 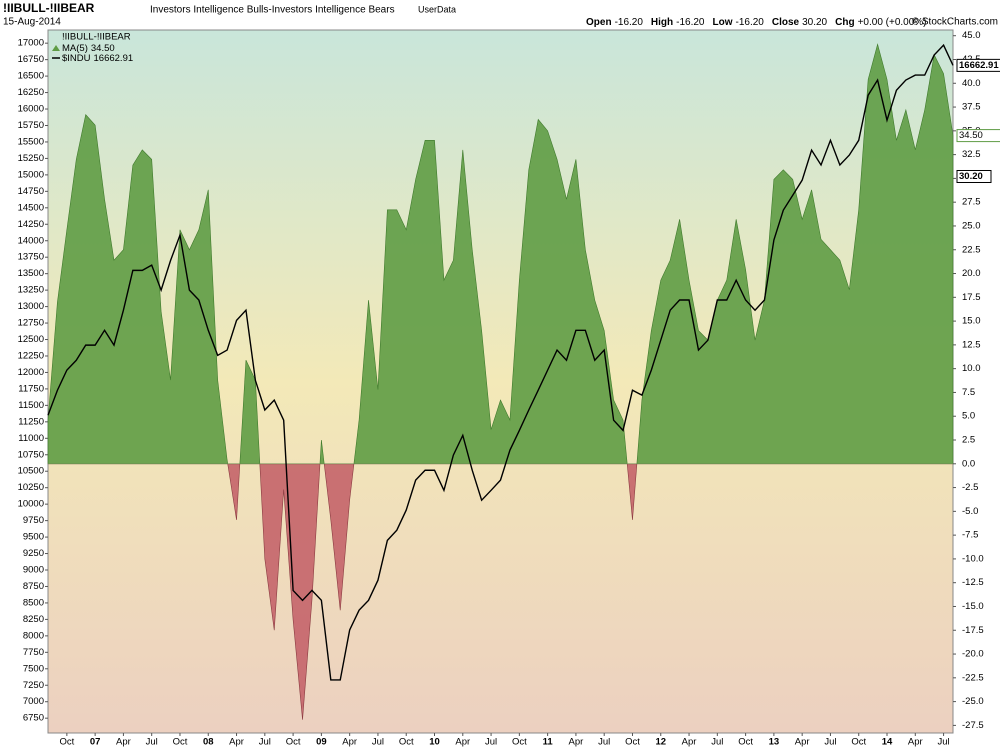 I want to click on y2-tick-label: 12.5, so click(x=971, y=344).